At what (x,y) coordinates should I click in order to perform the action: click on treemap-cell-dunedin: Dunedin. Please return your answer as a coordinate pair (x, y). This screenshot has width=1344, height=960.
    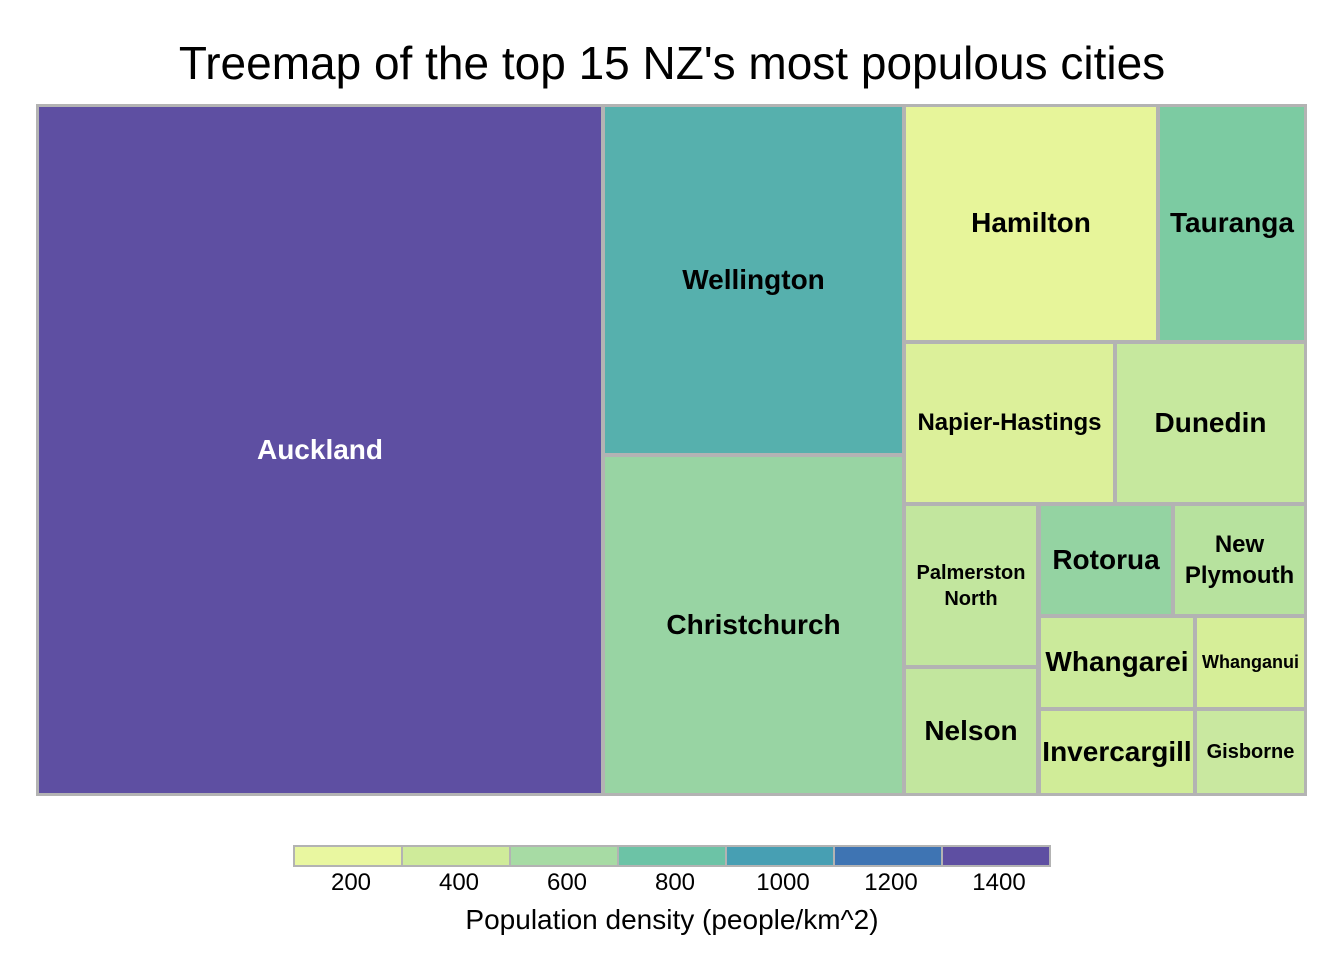
    Looking at the image, I should click on (1210, 423).